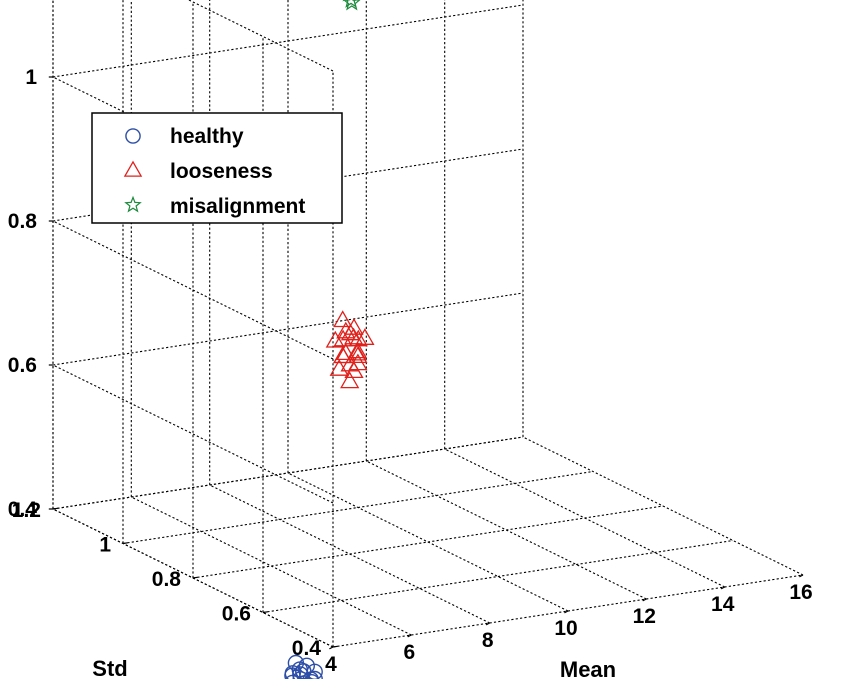 Image resolution: width=850 pixels, height=679 pixels. What do you see at coordinates (236, 614) in the screenshot?
I see `y-tick-label: 0.6` at bounding box center [236, 614].